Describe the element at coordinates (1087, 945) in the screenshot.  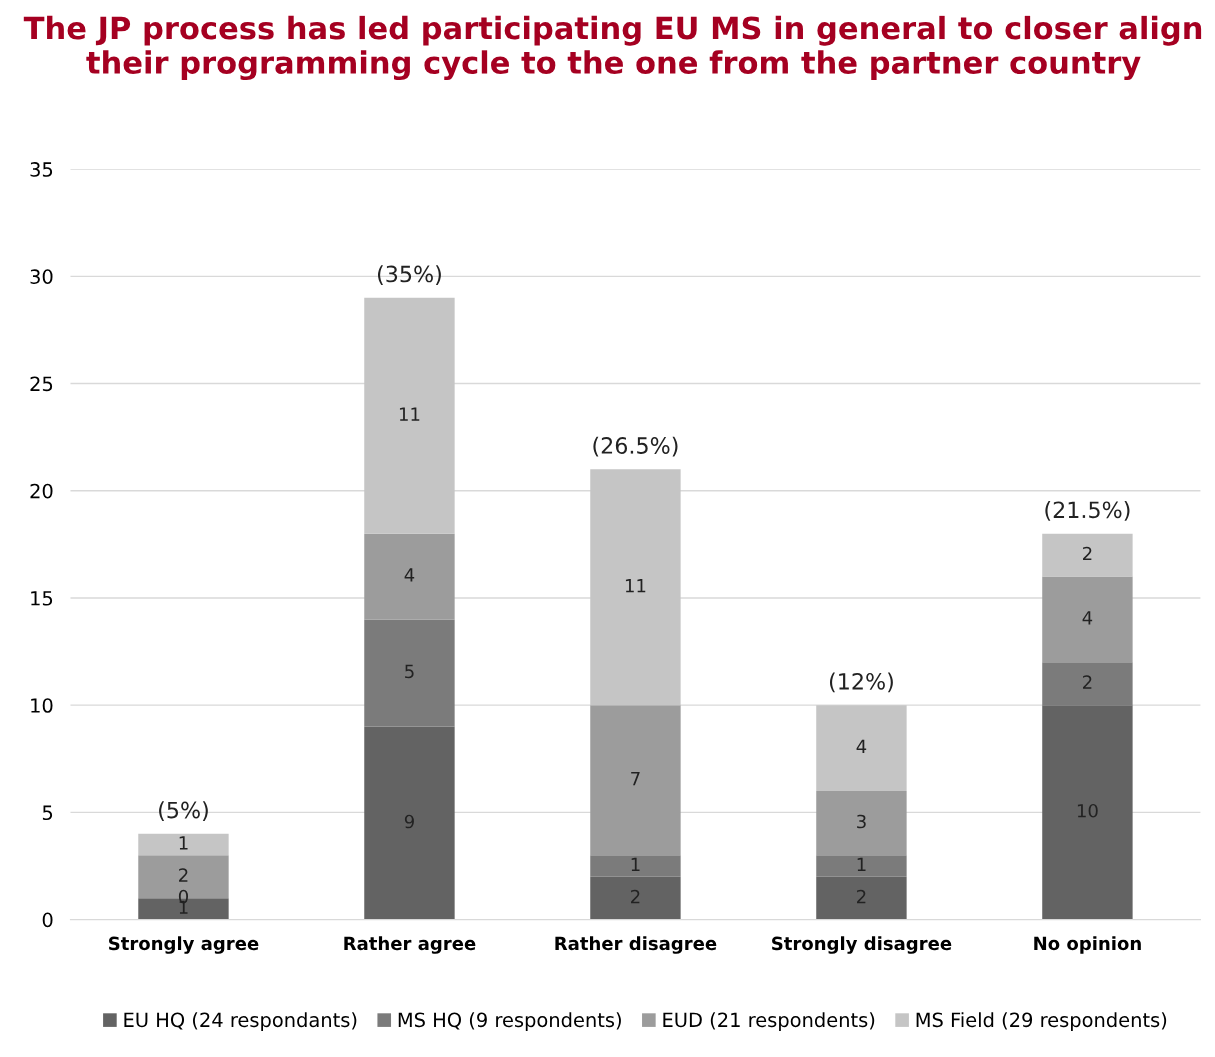
I see `x-tick-label: No opinion` at that location.